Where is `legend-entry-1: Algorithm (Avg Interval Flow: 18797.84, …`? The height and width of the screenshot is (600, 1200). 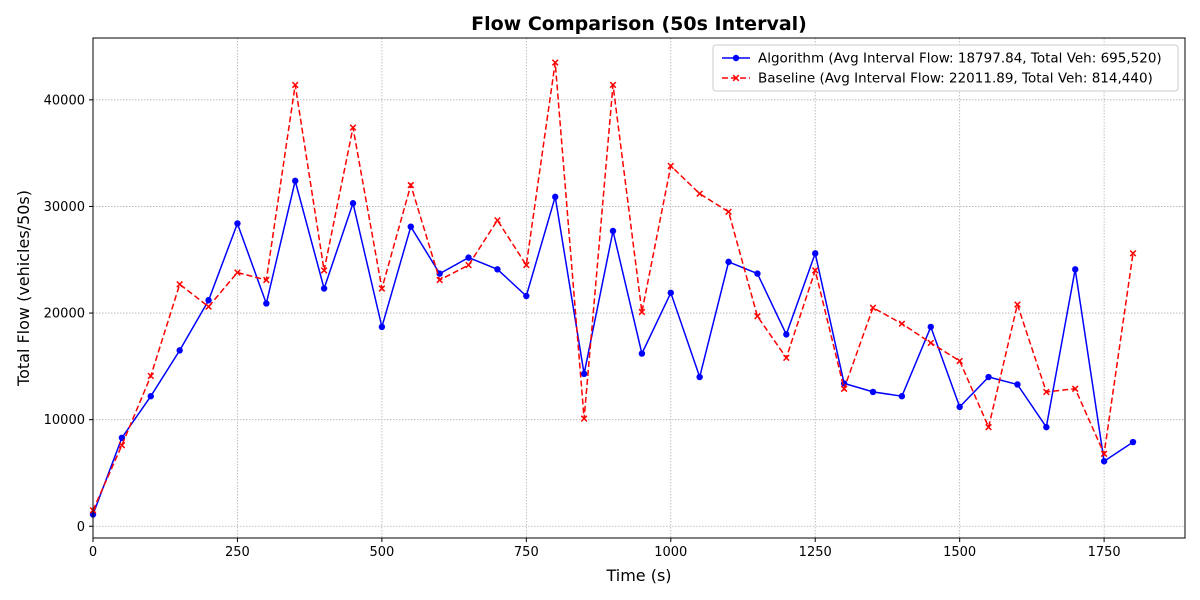
legend-entry-1: Algorithm (Avg Interval Flow: 18797.84, … is located at coordinates (942, 59).